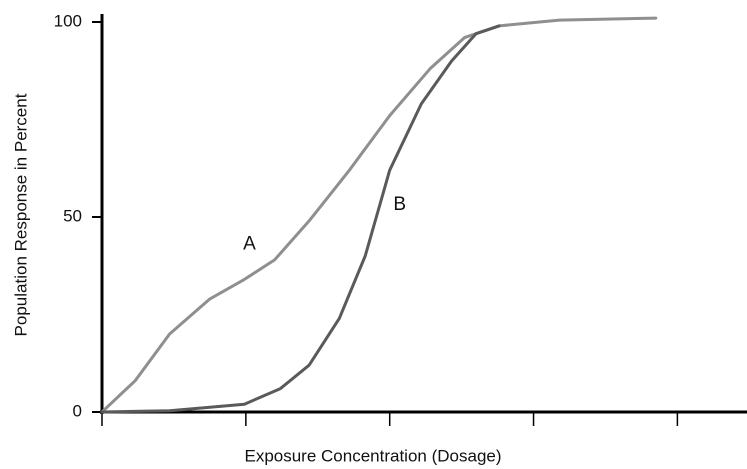 The image size is (747, 469). I want to click on curve-label: A, so click(249, 243).